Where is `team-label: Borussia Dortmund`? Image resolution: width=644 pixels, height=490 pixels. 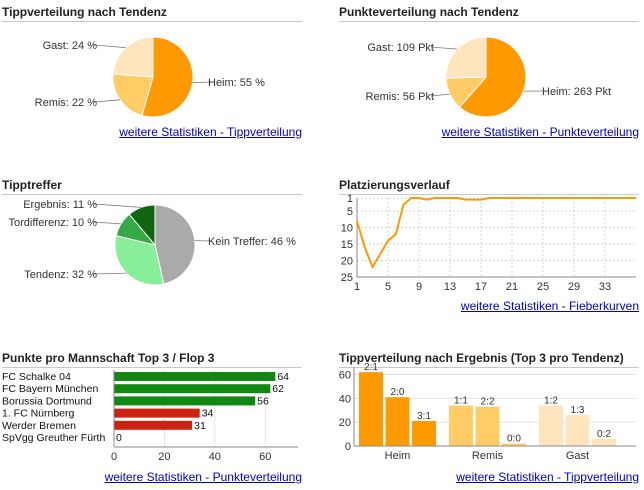 team-label: Borussia Dortmund is located at coordinates (47, 401).